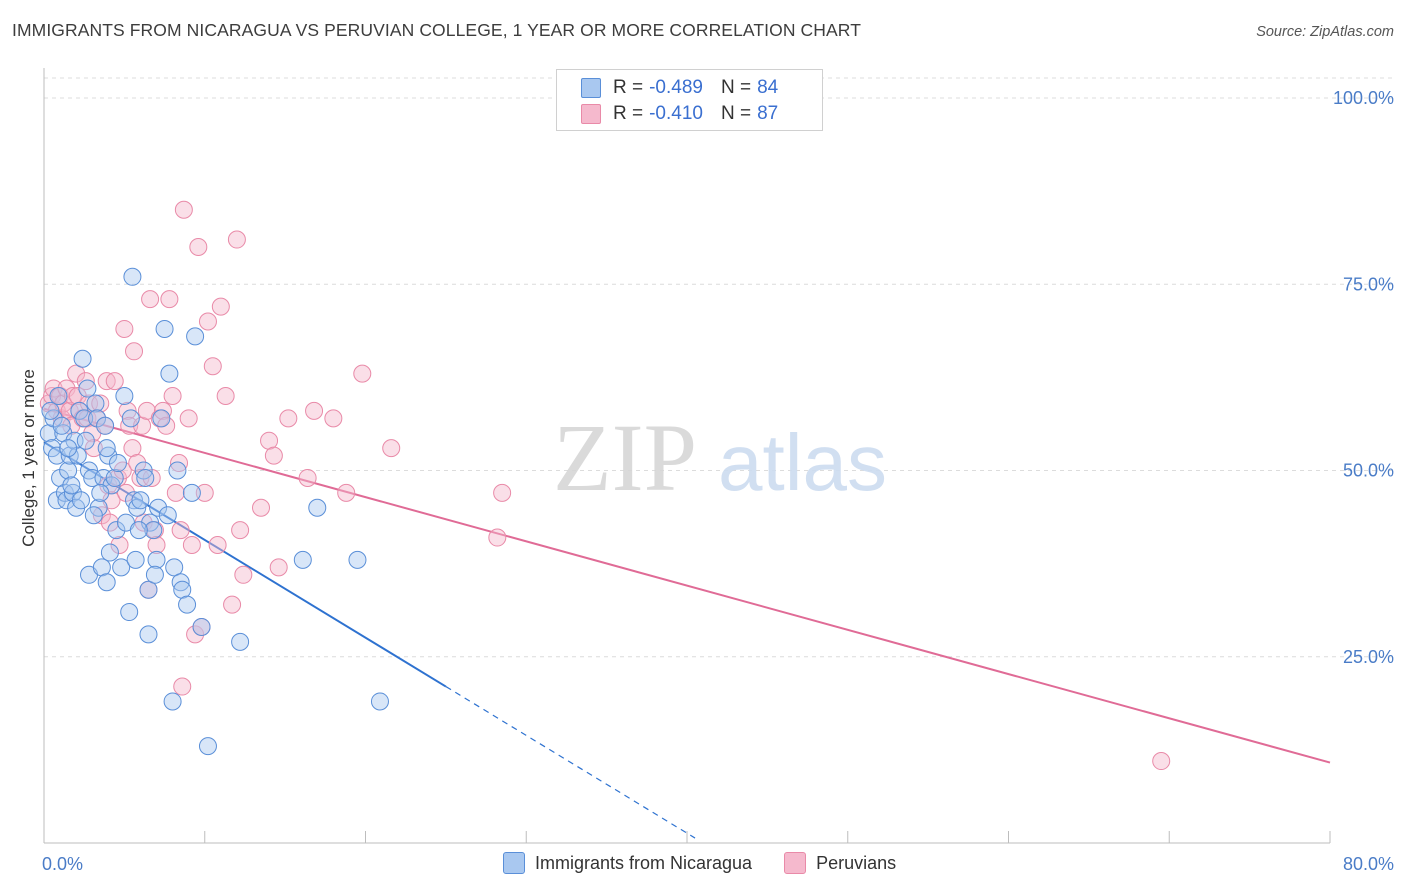 The height and width of the screenshot is (892, 1406). Describe the element at coordinates (679, 88) in the screenshot. I see `legend-row-nicaragua: R = -0.489 N = 84` at that location.